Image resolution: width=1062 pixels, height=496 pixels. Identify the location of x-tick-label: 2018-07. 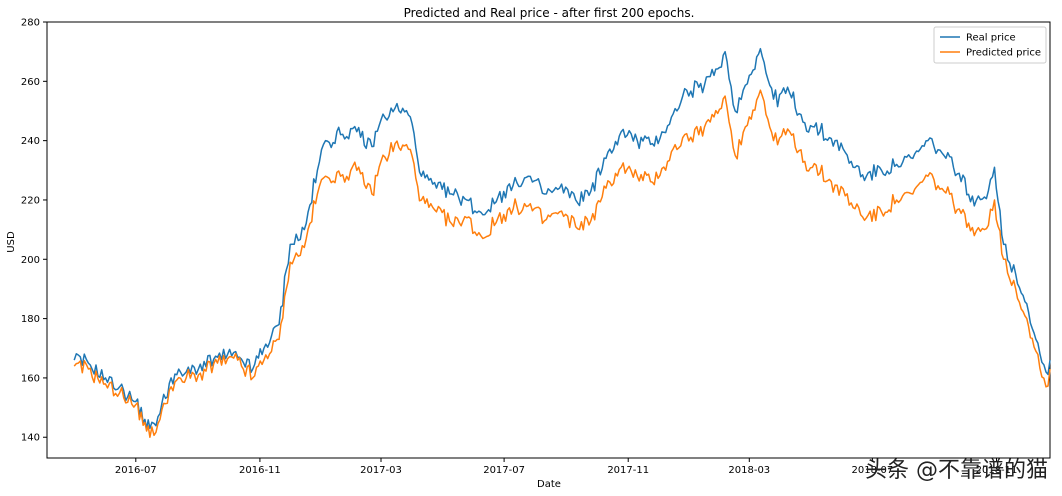
(873, 470).